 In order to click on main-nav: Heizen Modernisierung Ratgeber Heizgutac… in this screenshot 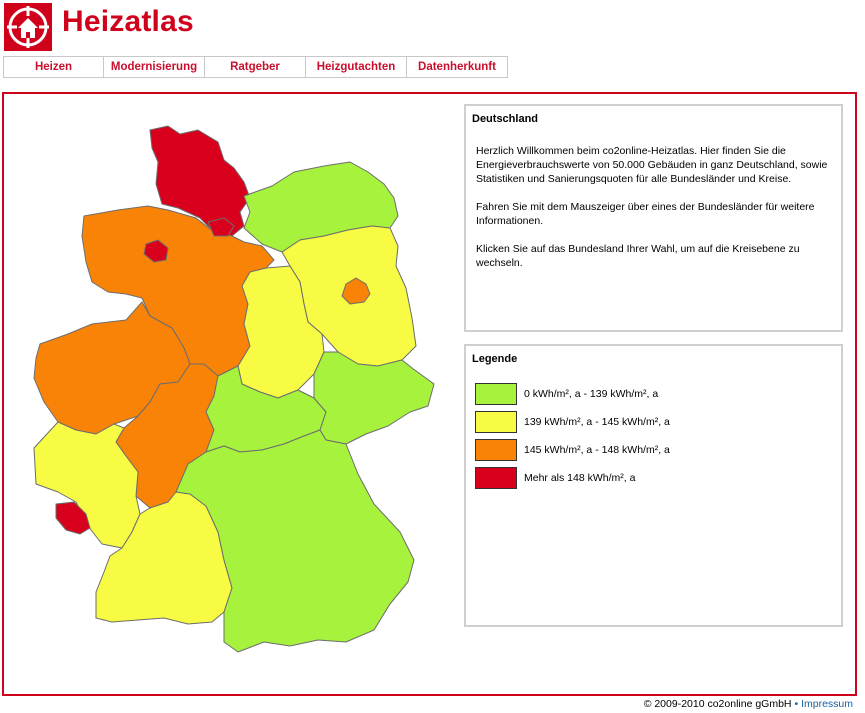, I will do `click(255, 67)`.